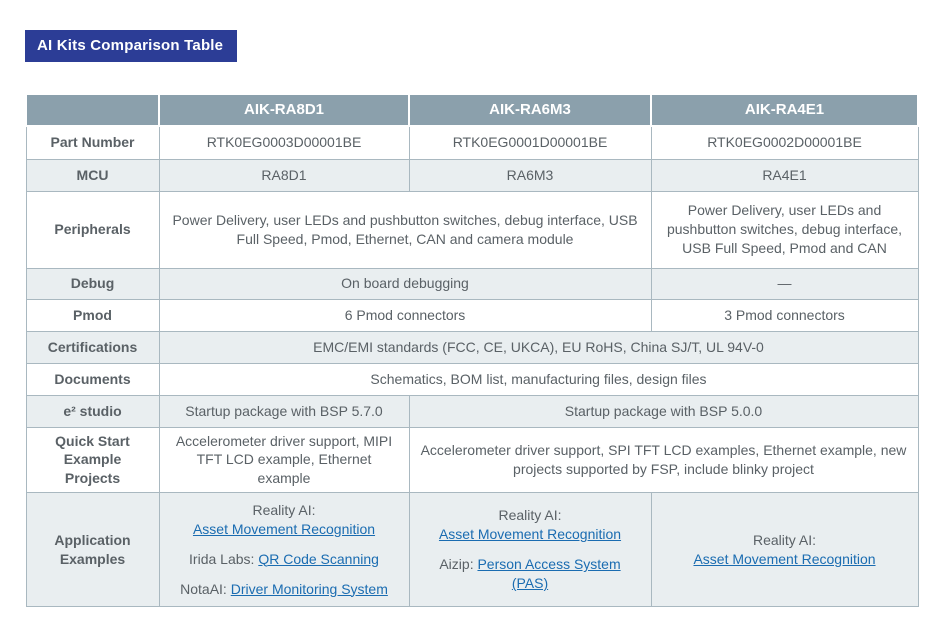  I want to click on row-label-debug: Debug, so click(92, 283).